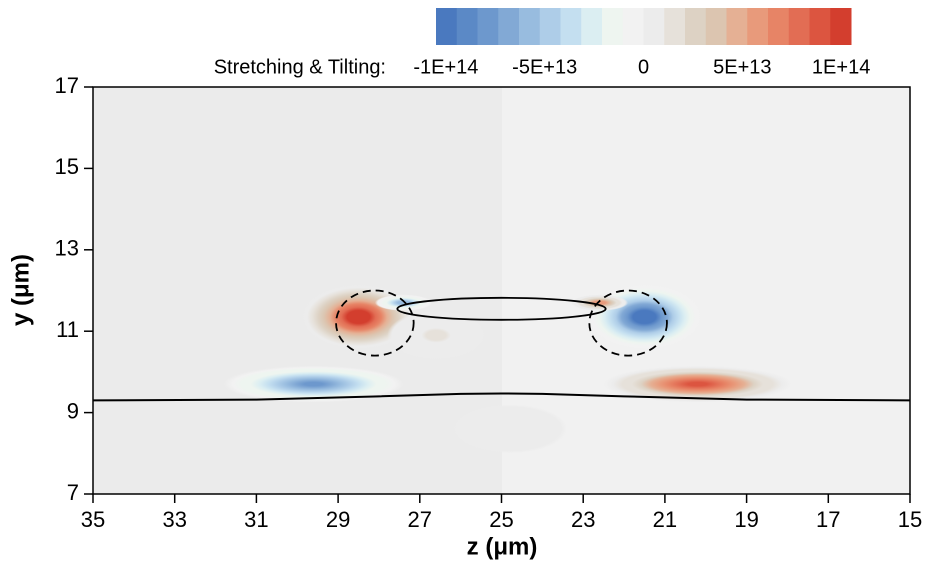  Describe the element at coordinates (828, 519) in the screenshot. I see `x-tick-label: 17` at that location.